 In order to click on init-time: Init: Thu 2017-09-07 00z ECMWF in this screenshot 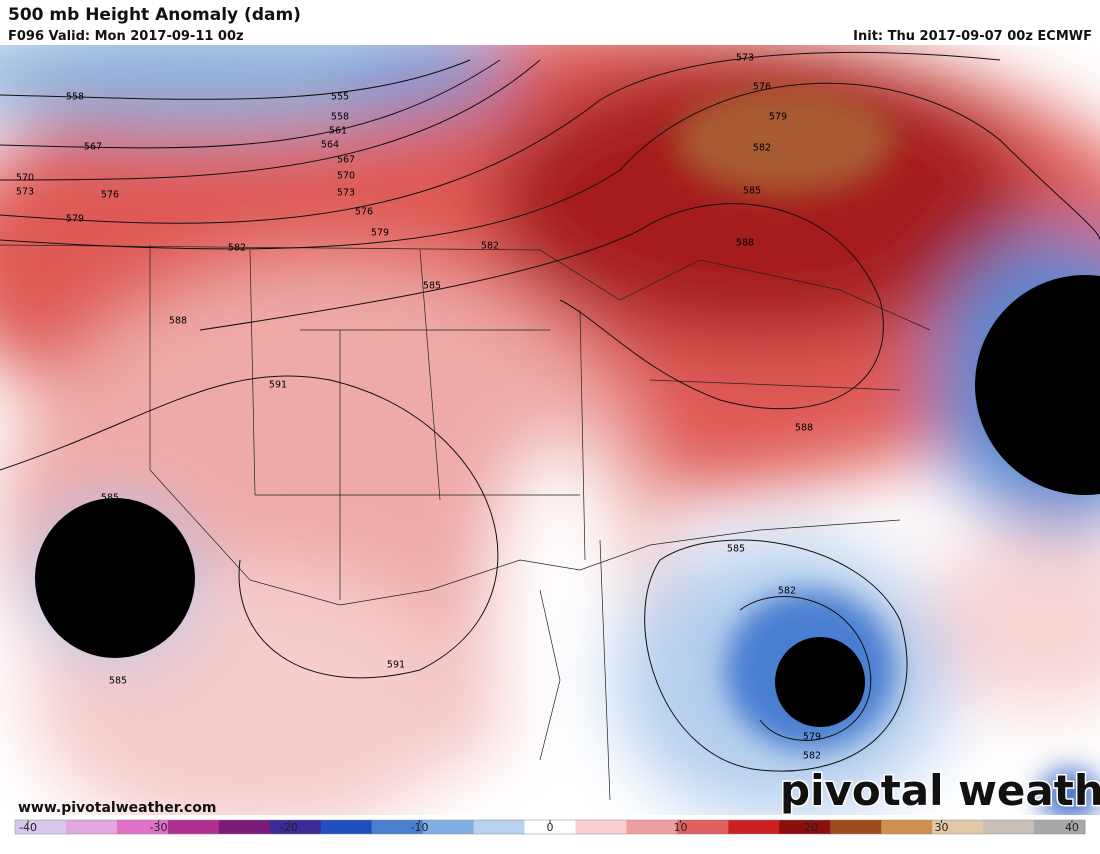, I will do `click(972, 36)`.